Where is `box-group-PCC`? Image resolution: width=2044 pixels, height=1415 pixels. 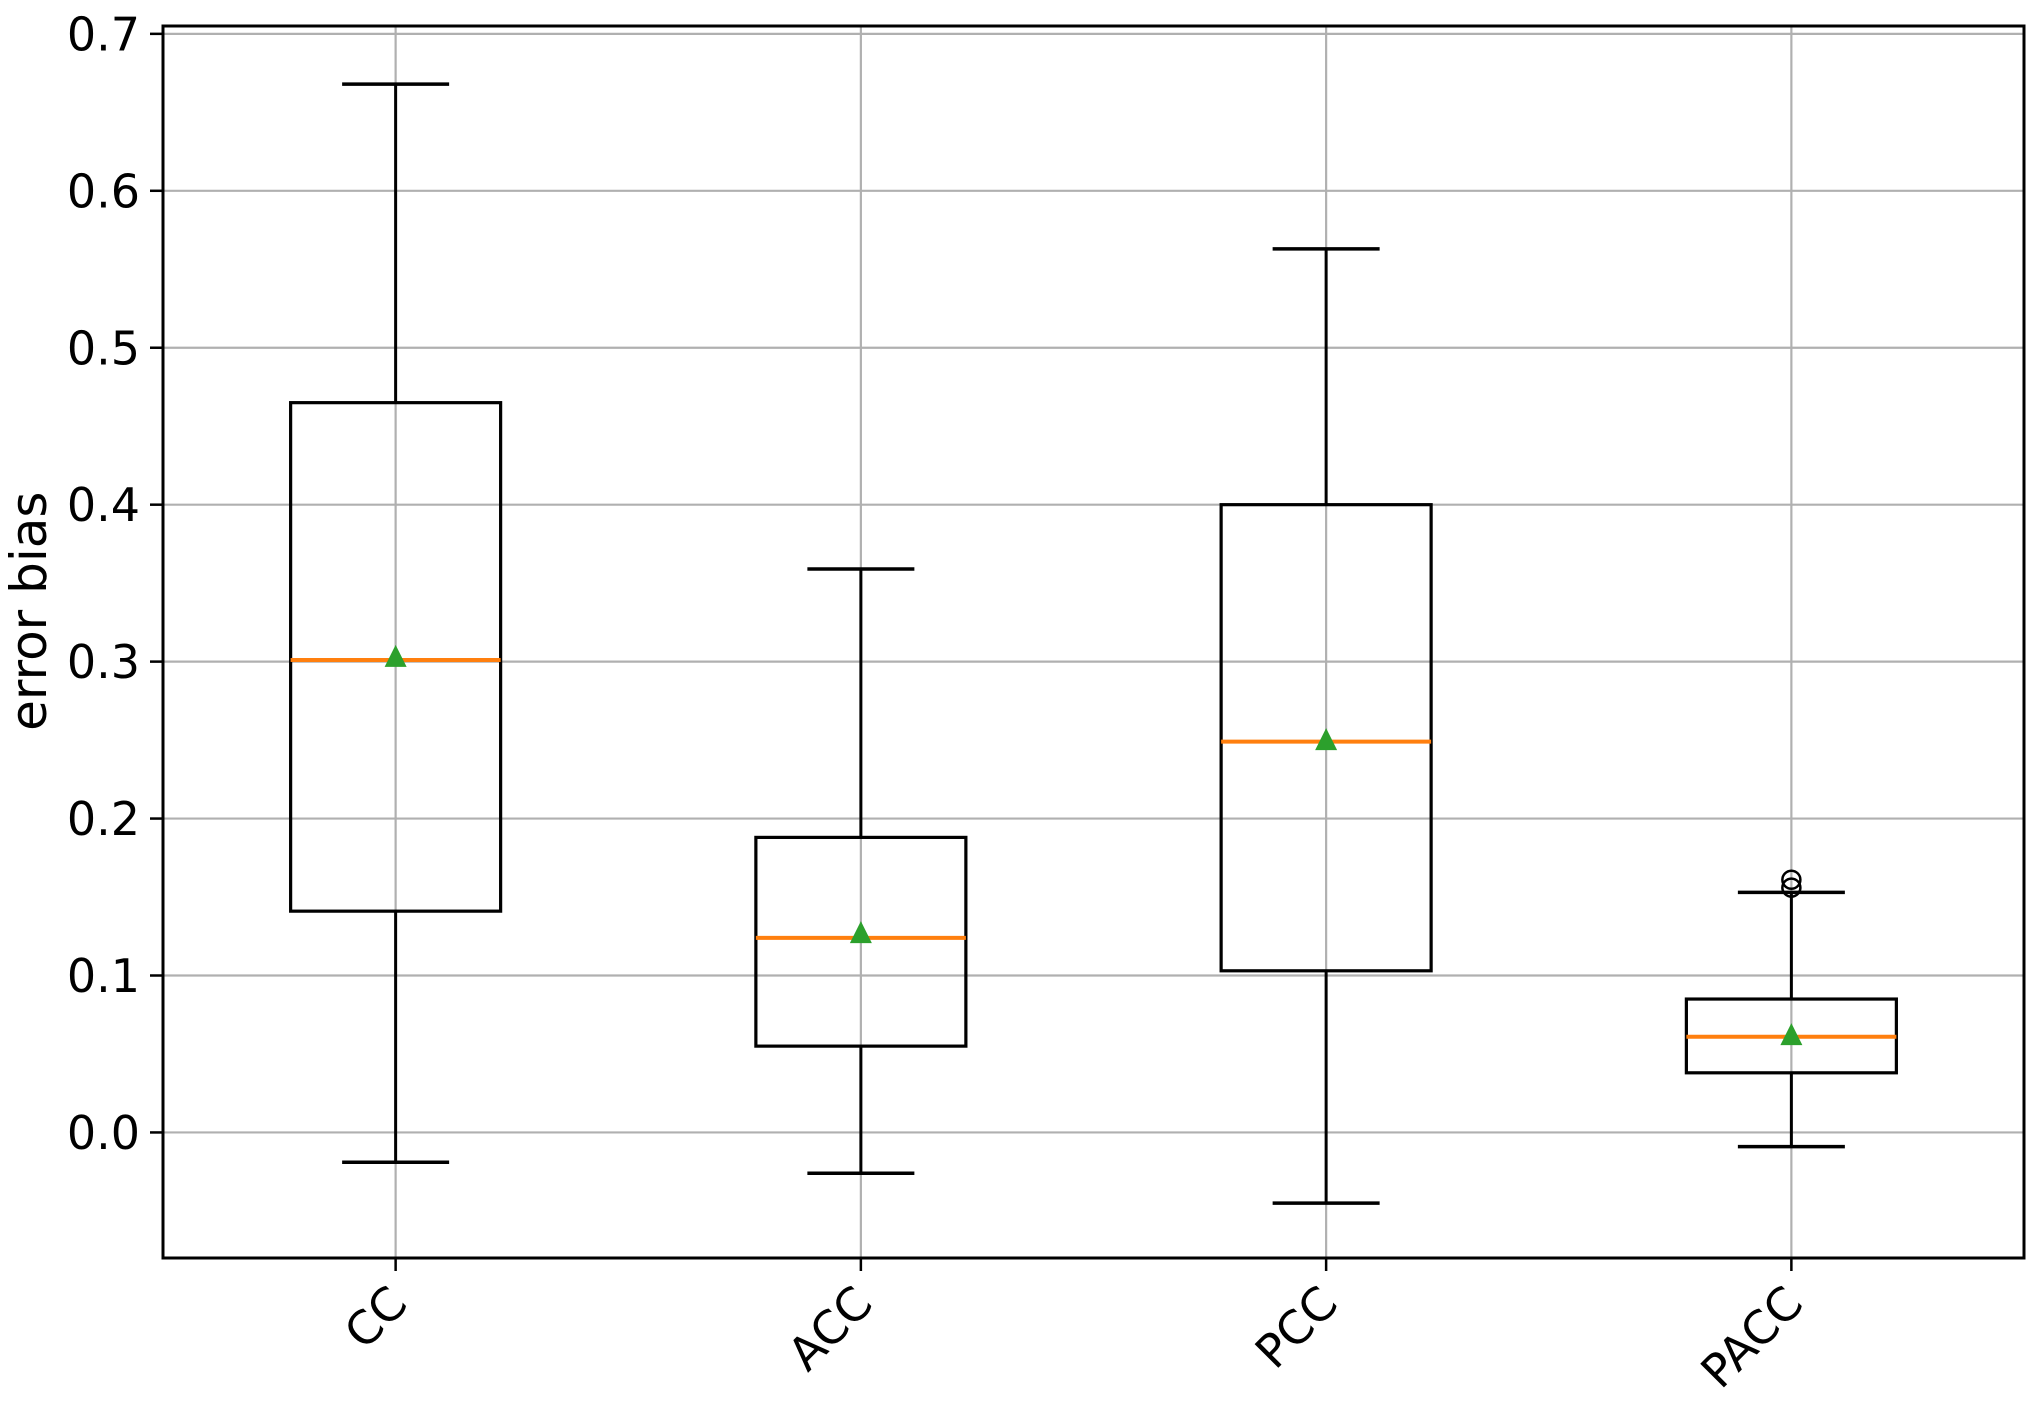 box-group-PCC is located at coordinates (1326, 726).